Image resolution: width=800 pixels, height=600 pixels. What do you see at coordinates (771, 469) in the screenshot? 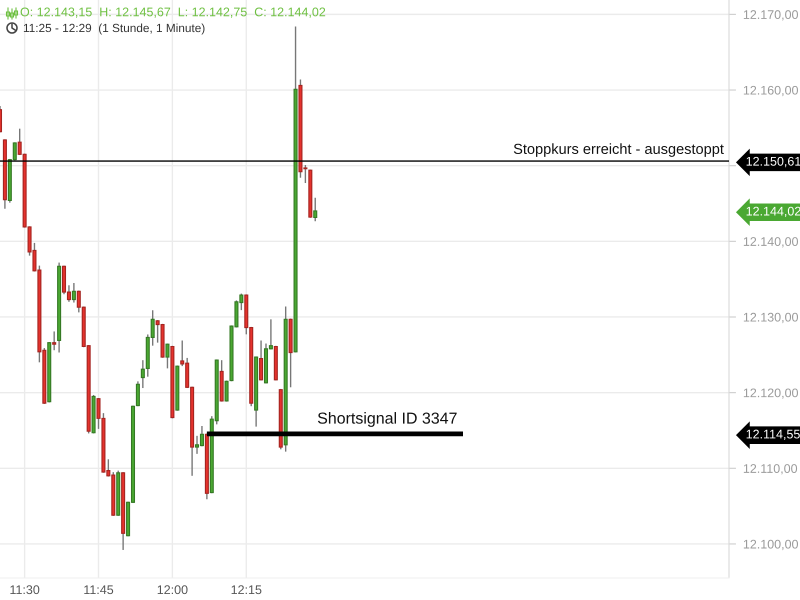
I see `y-tick-label: 12.110,00` at bounding box center [771, 469].